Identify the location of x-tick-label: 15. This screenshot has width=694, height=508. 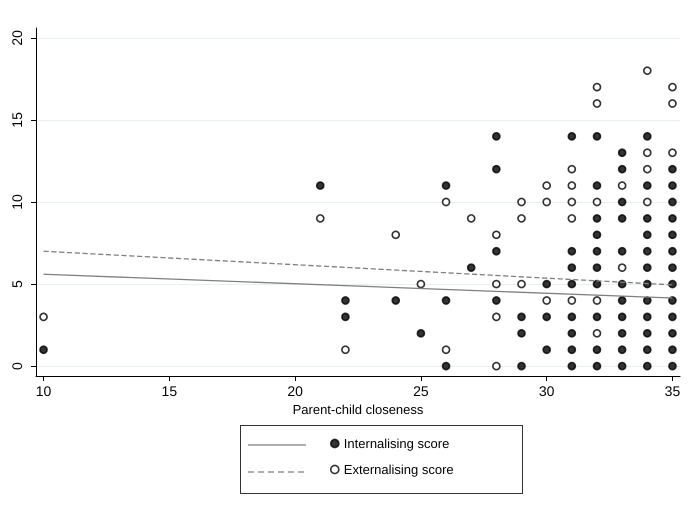
(170, 391).